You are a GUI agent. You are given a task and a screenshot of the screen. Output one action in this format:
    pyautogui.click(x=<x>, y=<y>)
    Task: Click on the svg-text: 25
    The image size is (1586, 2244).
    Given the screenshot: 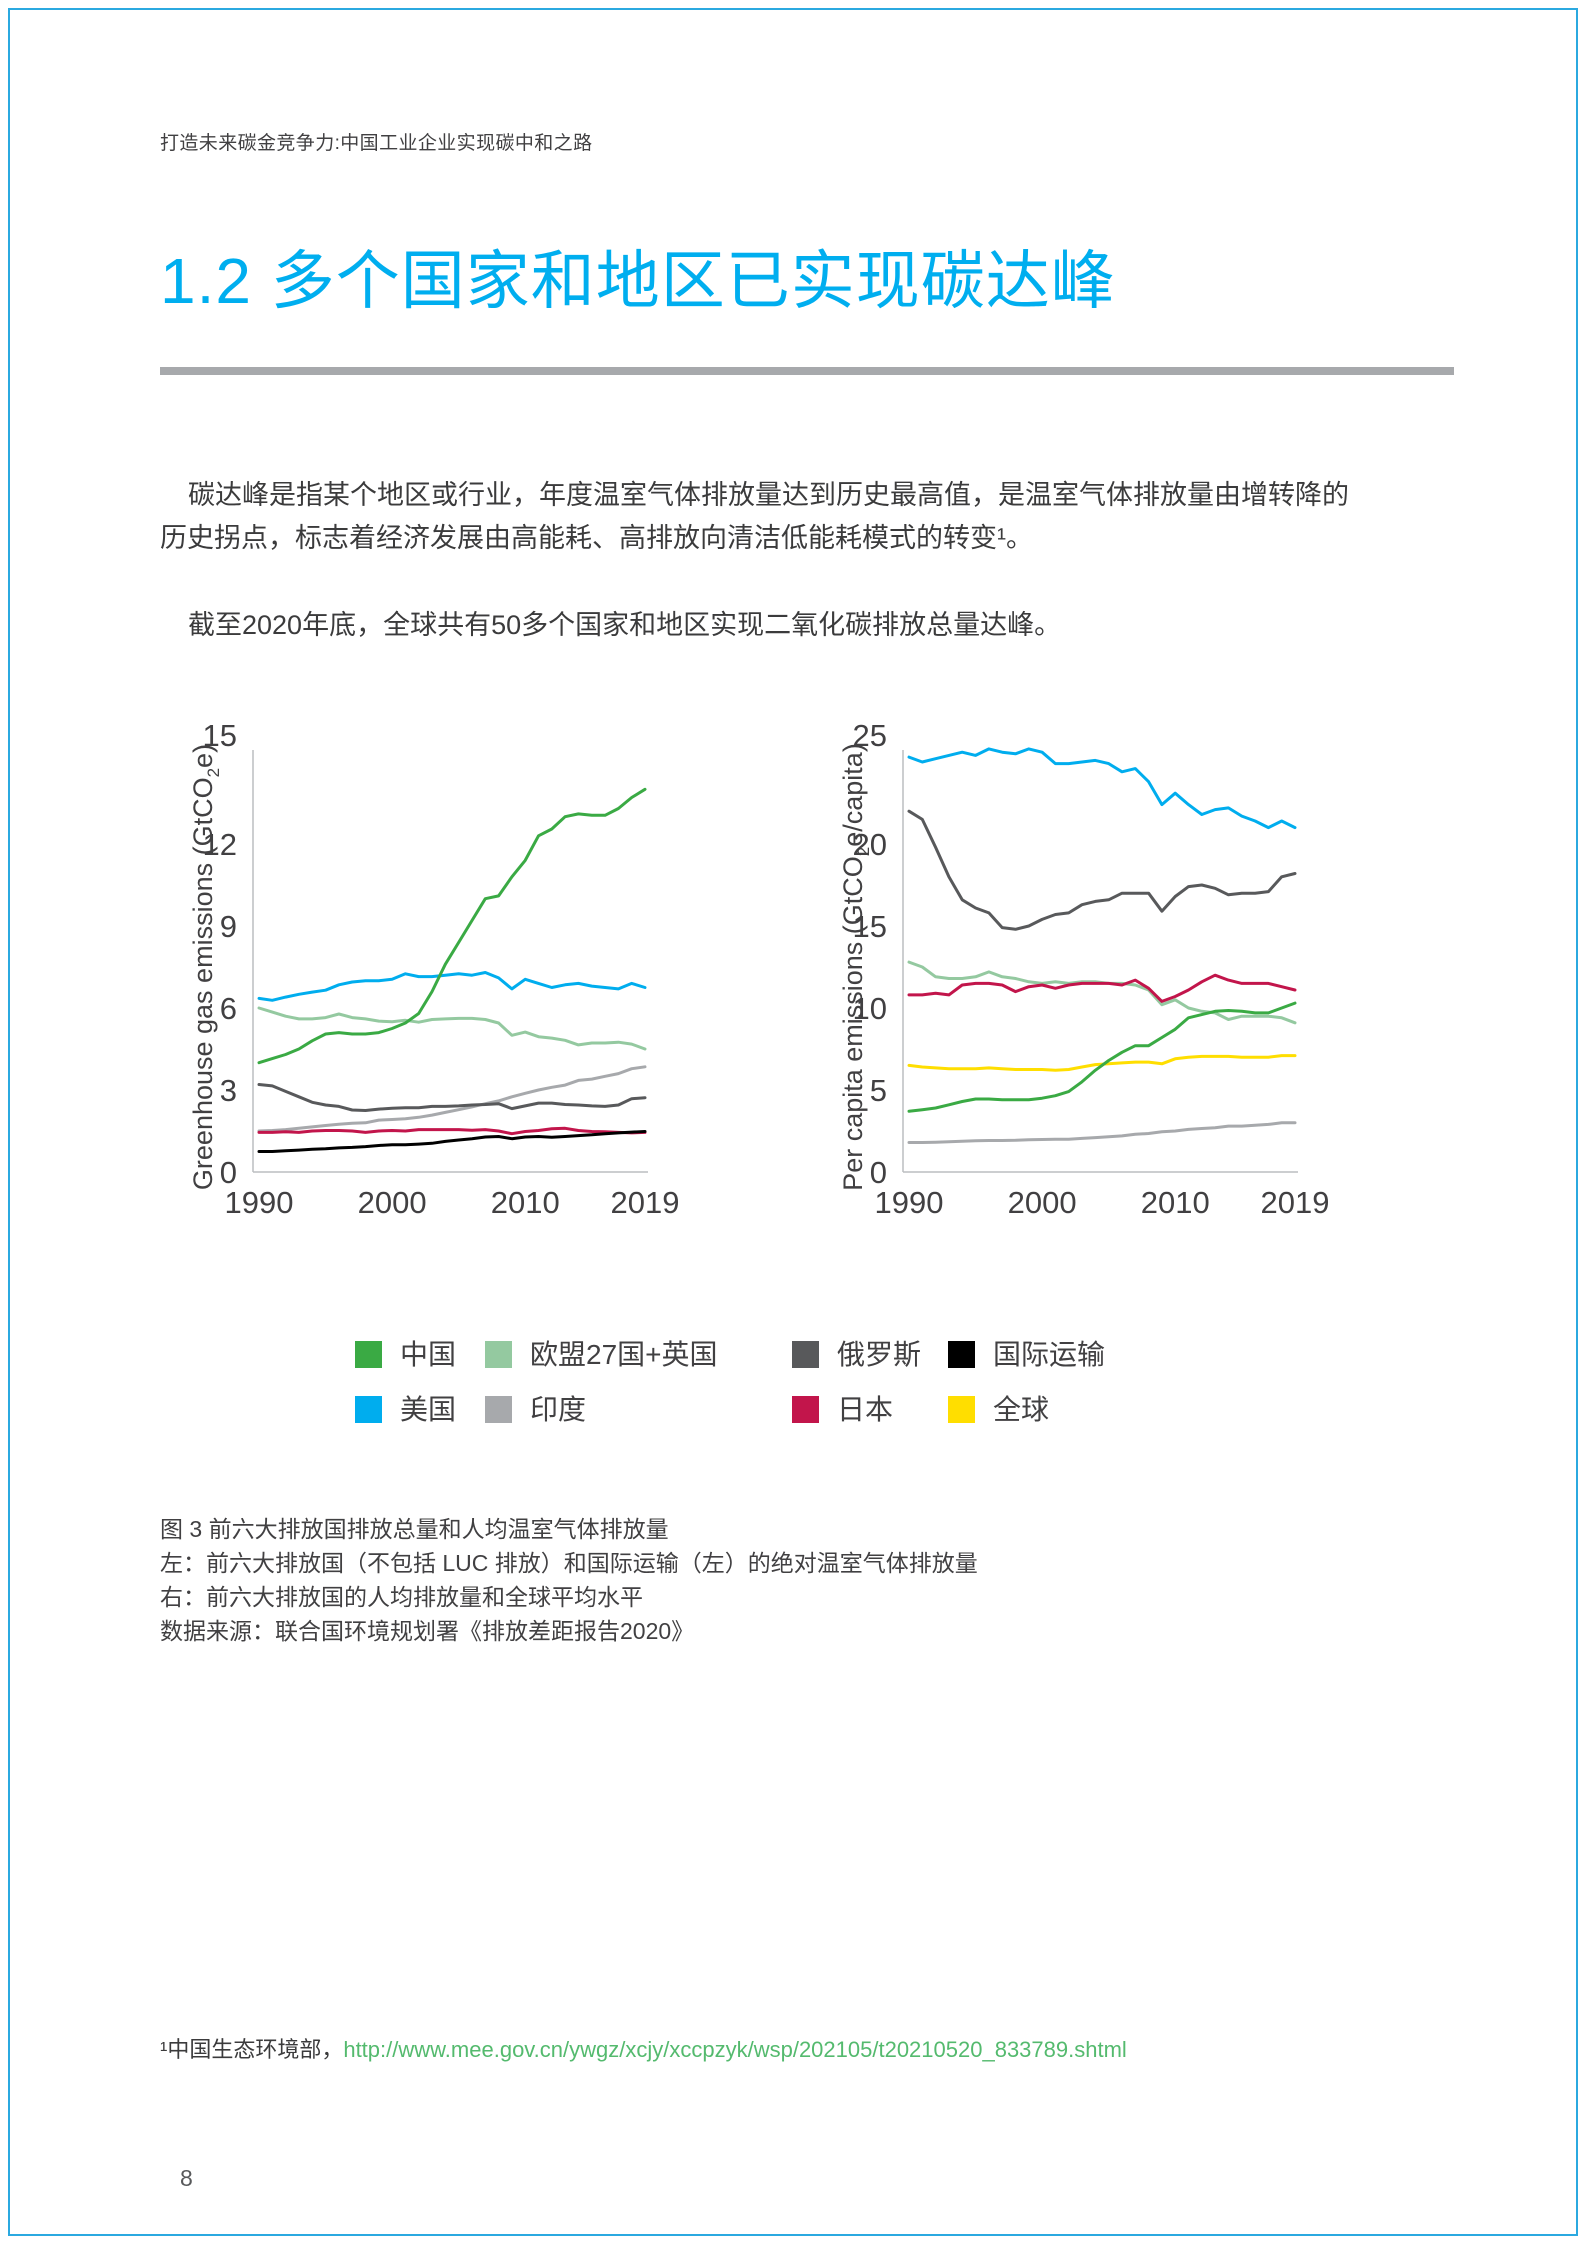 What is the action you would take?
    pyautogui.click(x=870, y=736)
    